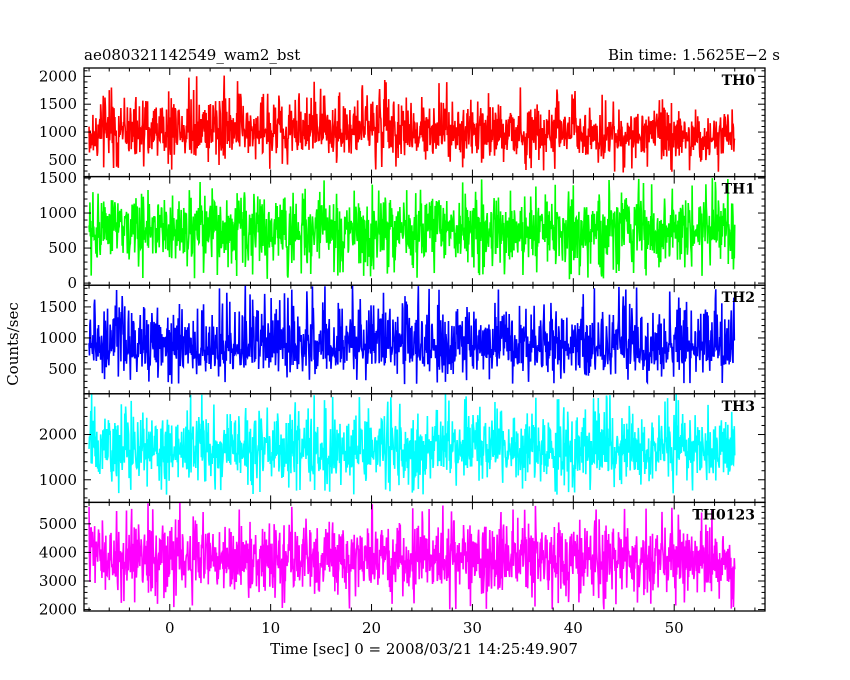  What do you see at coordinates (674, 628) in the screenshot?
I see `x-tick-label: 50` at bounding box center [674, 628].